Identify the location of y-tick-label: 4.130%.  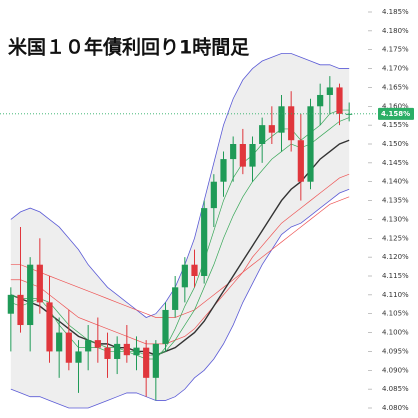
(395, 219).